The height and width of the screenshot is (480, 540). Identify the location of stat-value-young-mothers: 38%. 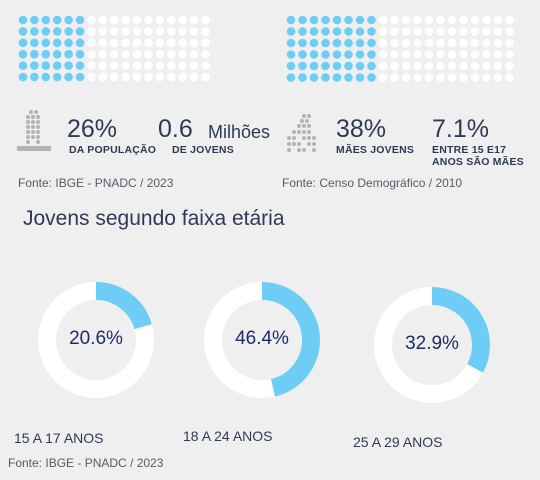
(361, 129).